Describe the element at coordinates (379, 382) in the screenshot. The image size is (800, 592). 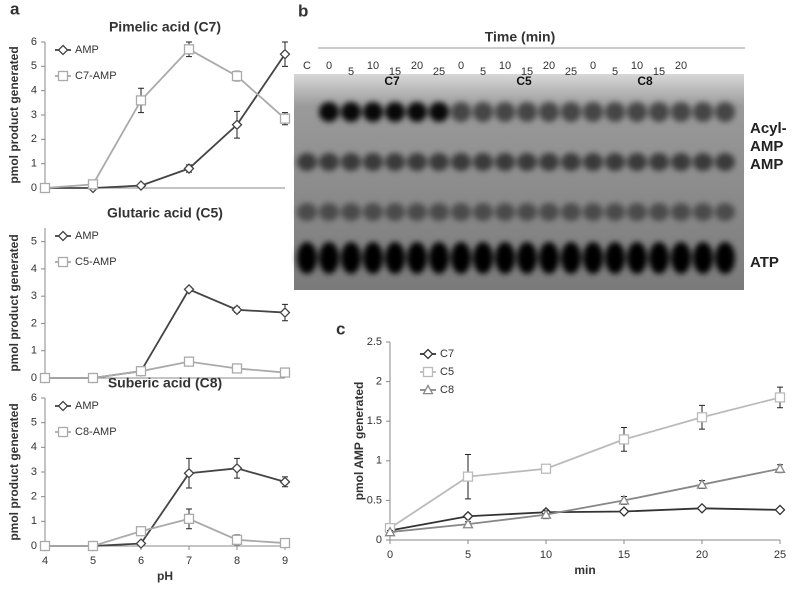
I see `y-tick-label: 2` at that location.